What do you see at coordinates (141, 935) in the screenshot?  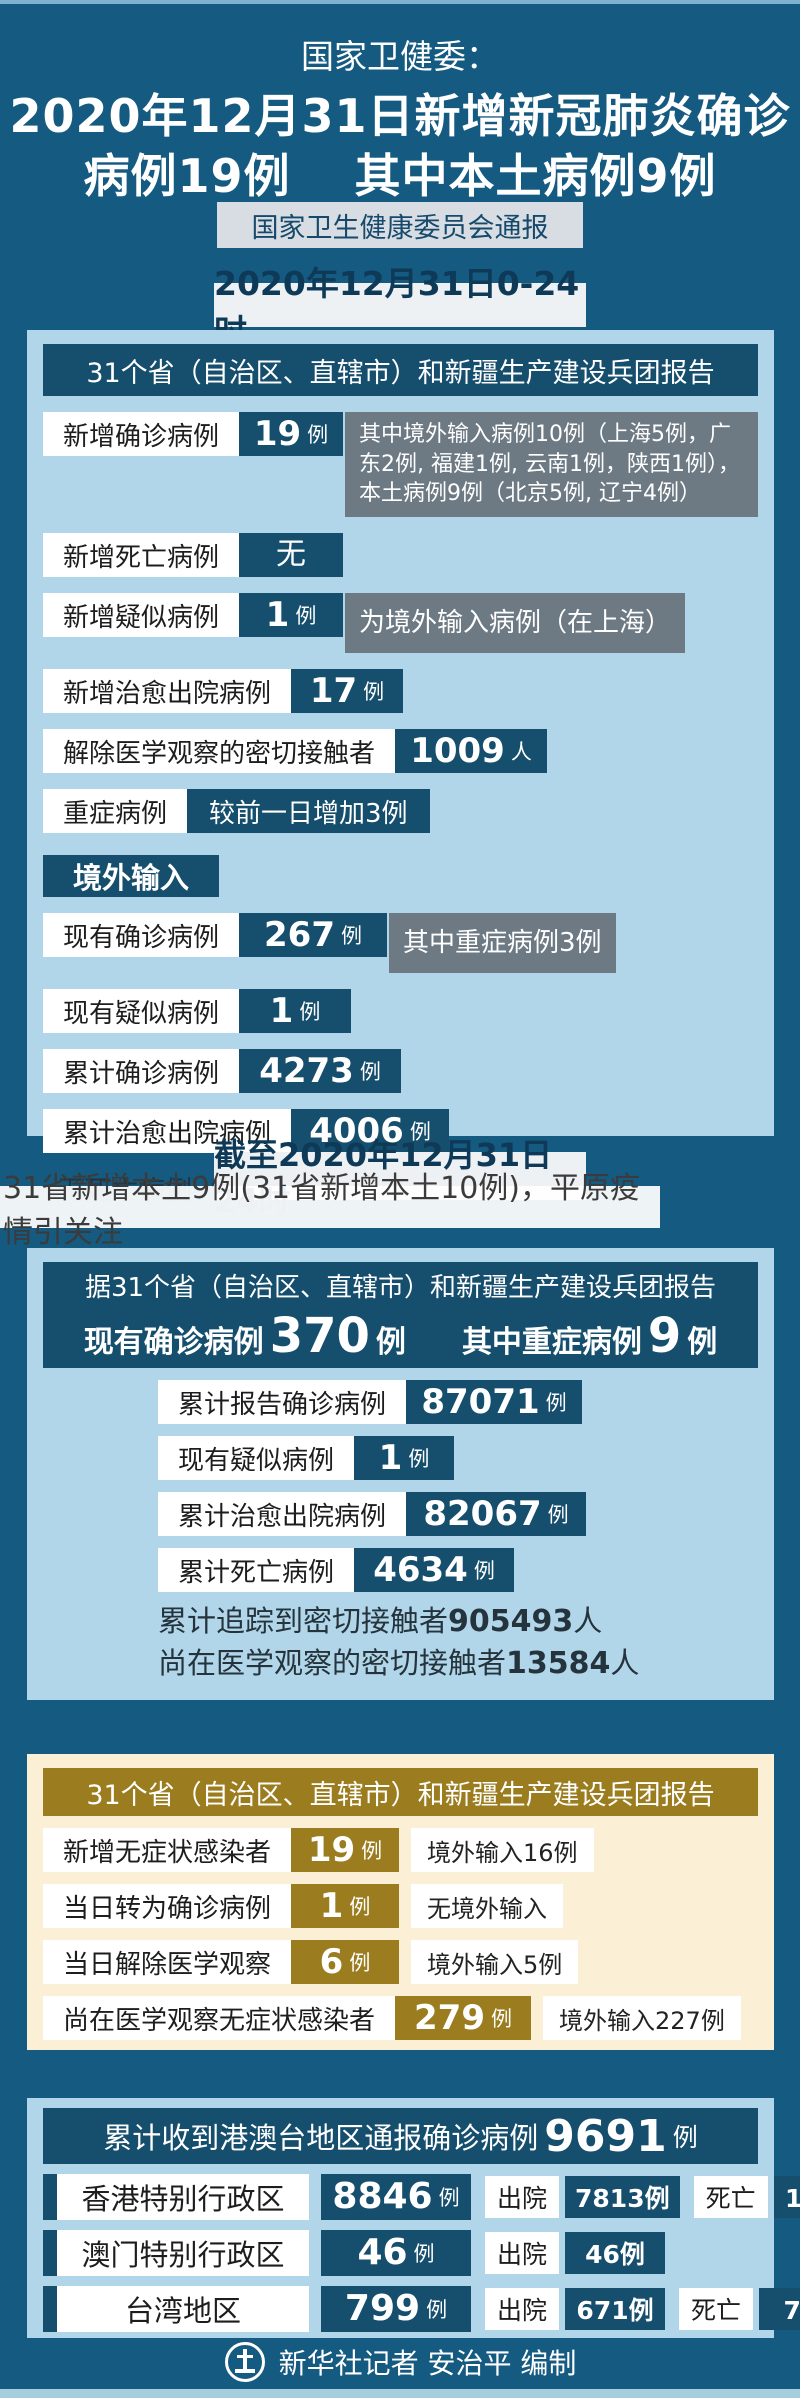 I see `row-label: 现有确诊病例` at bounding box center [141, 935].